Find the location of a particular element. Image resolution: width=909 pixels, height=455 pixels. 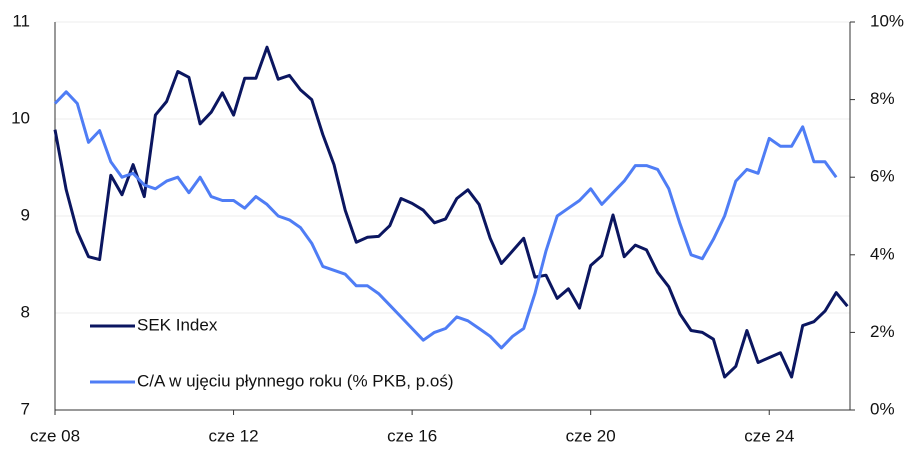

y2-tick-label: 4% is located at coordinates (882, 253).